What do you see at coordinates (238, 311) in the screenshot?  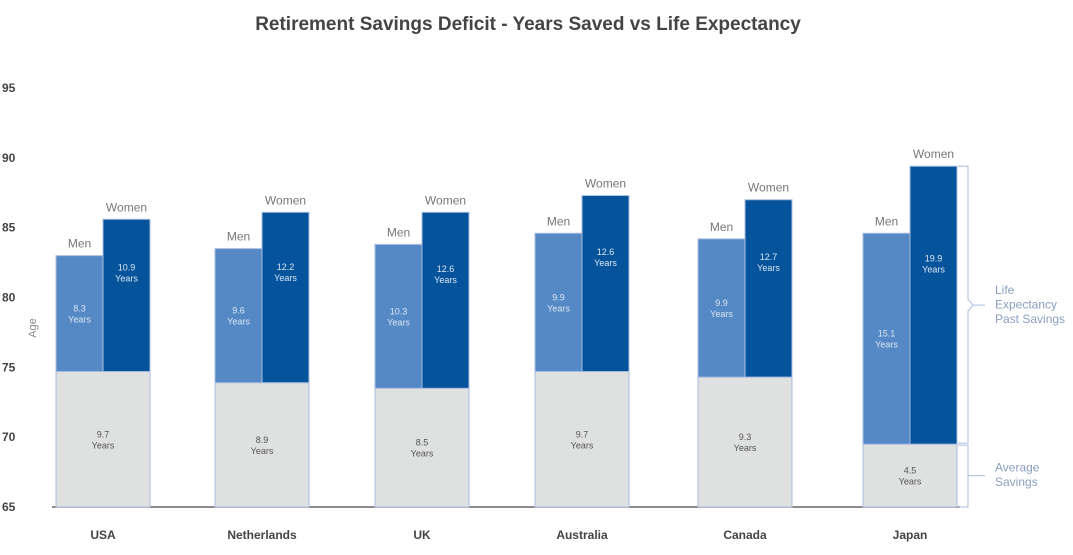 I see `men-value-label: 9.6` at bounding box center [238, 311].